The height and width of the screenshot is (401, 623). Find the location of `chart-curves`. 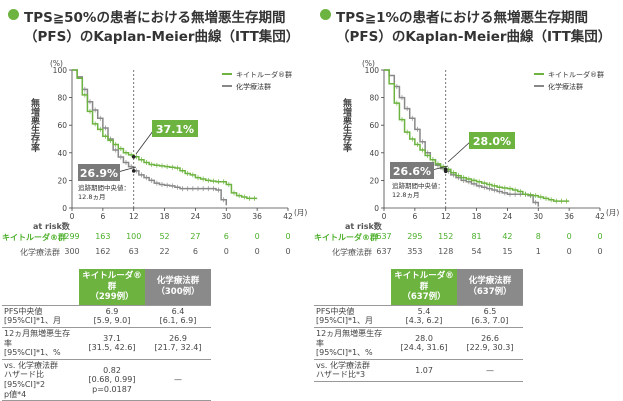

chart-curves is located at coordinates (477, 138).